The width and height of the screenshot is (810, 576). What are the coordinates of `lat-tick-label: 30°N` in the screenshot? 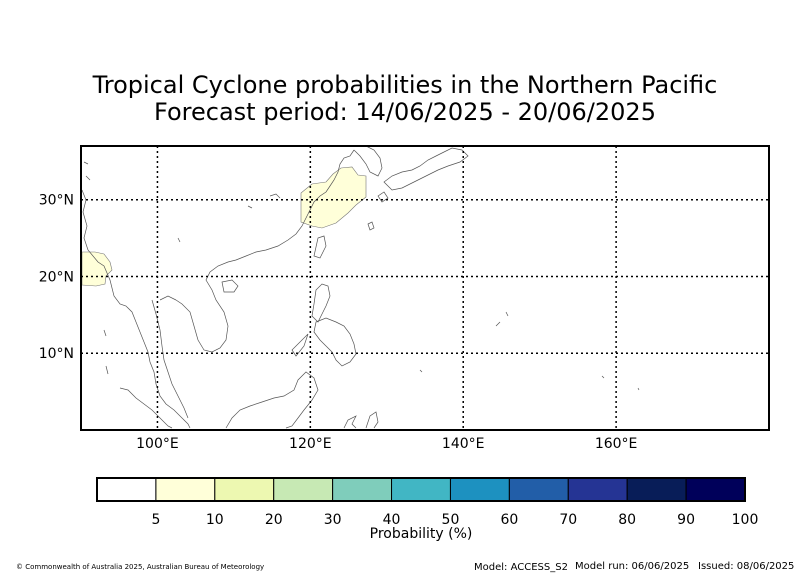 It's located at (56, 201).